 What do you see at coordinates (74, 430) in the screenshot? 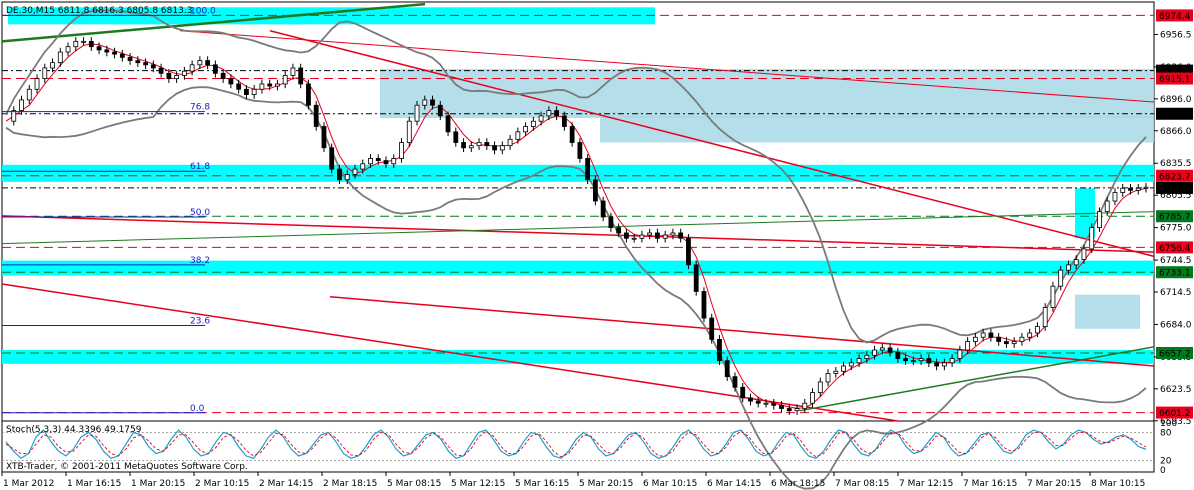
I see `stochastic-label: Stoch(5,3,3) 44.3396 49.1759` at bounding box center [74, 430].